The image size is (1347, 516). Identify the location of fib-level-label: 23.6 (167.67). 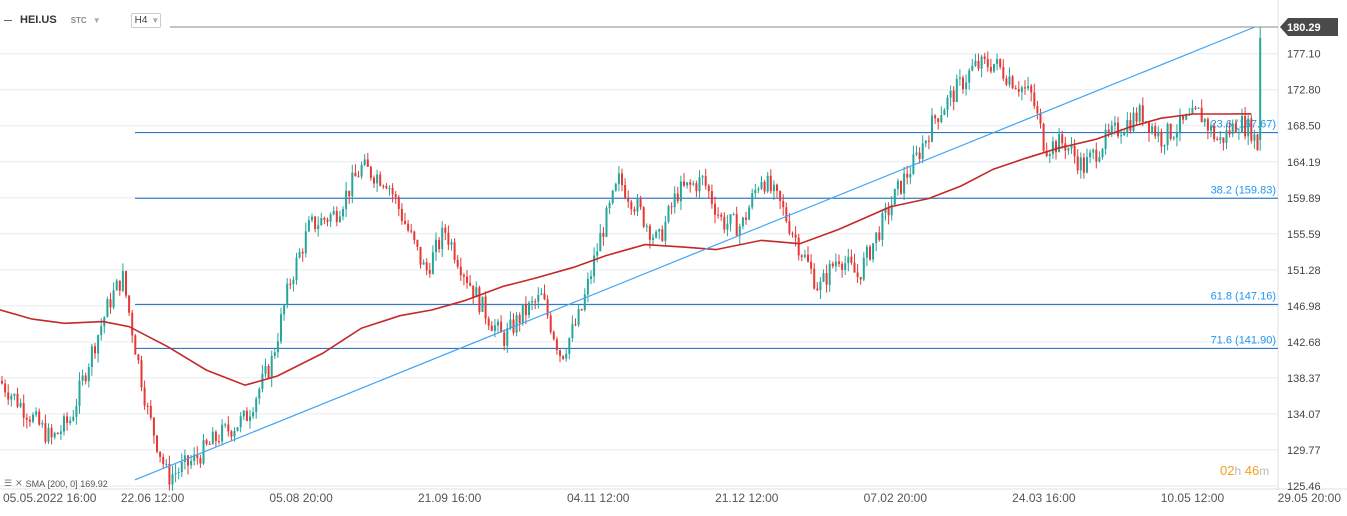
(1243, 125).